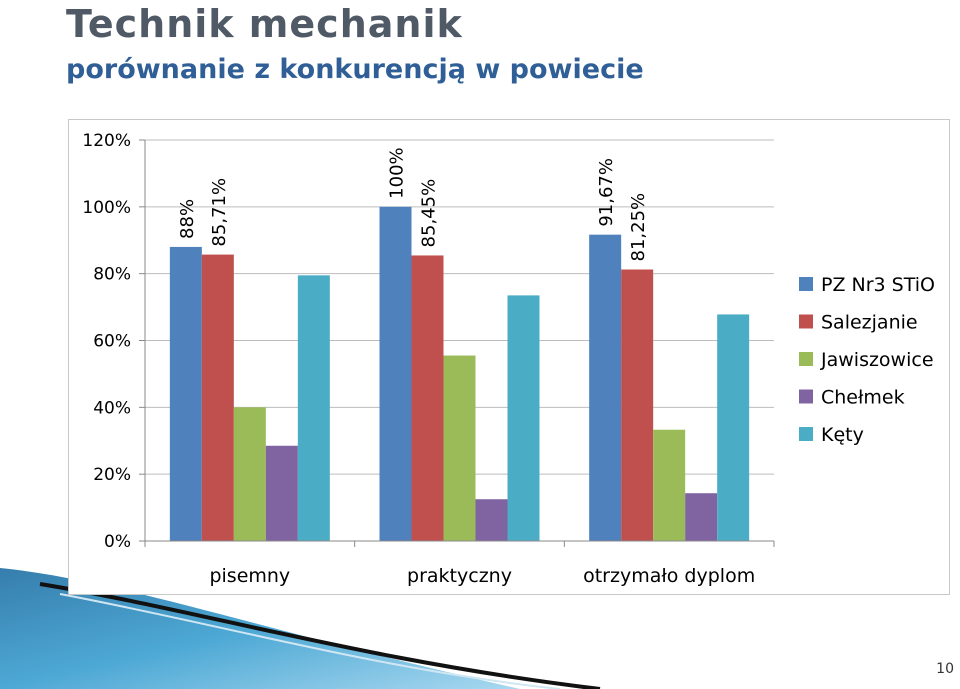  Describe the element at coordinates (249, 576) in the screenshot. I see `x-category-label: pisemny` at that location.